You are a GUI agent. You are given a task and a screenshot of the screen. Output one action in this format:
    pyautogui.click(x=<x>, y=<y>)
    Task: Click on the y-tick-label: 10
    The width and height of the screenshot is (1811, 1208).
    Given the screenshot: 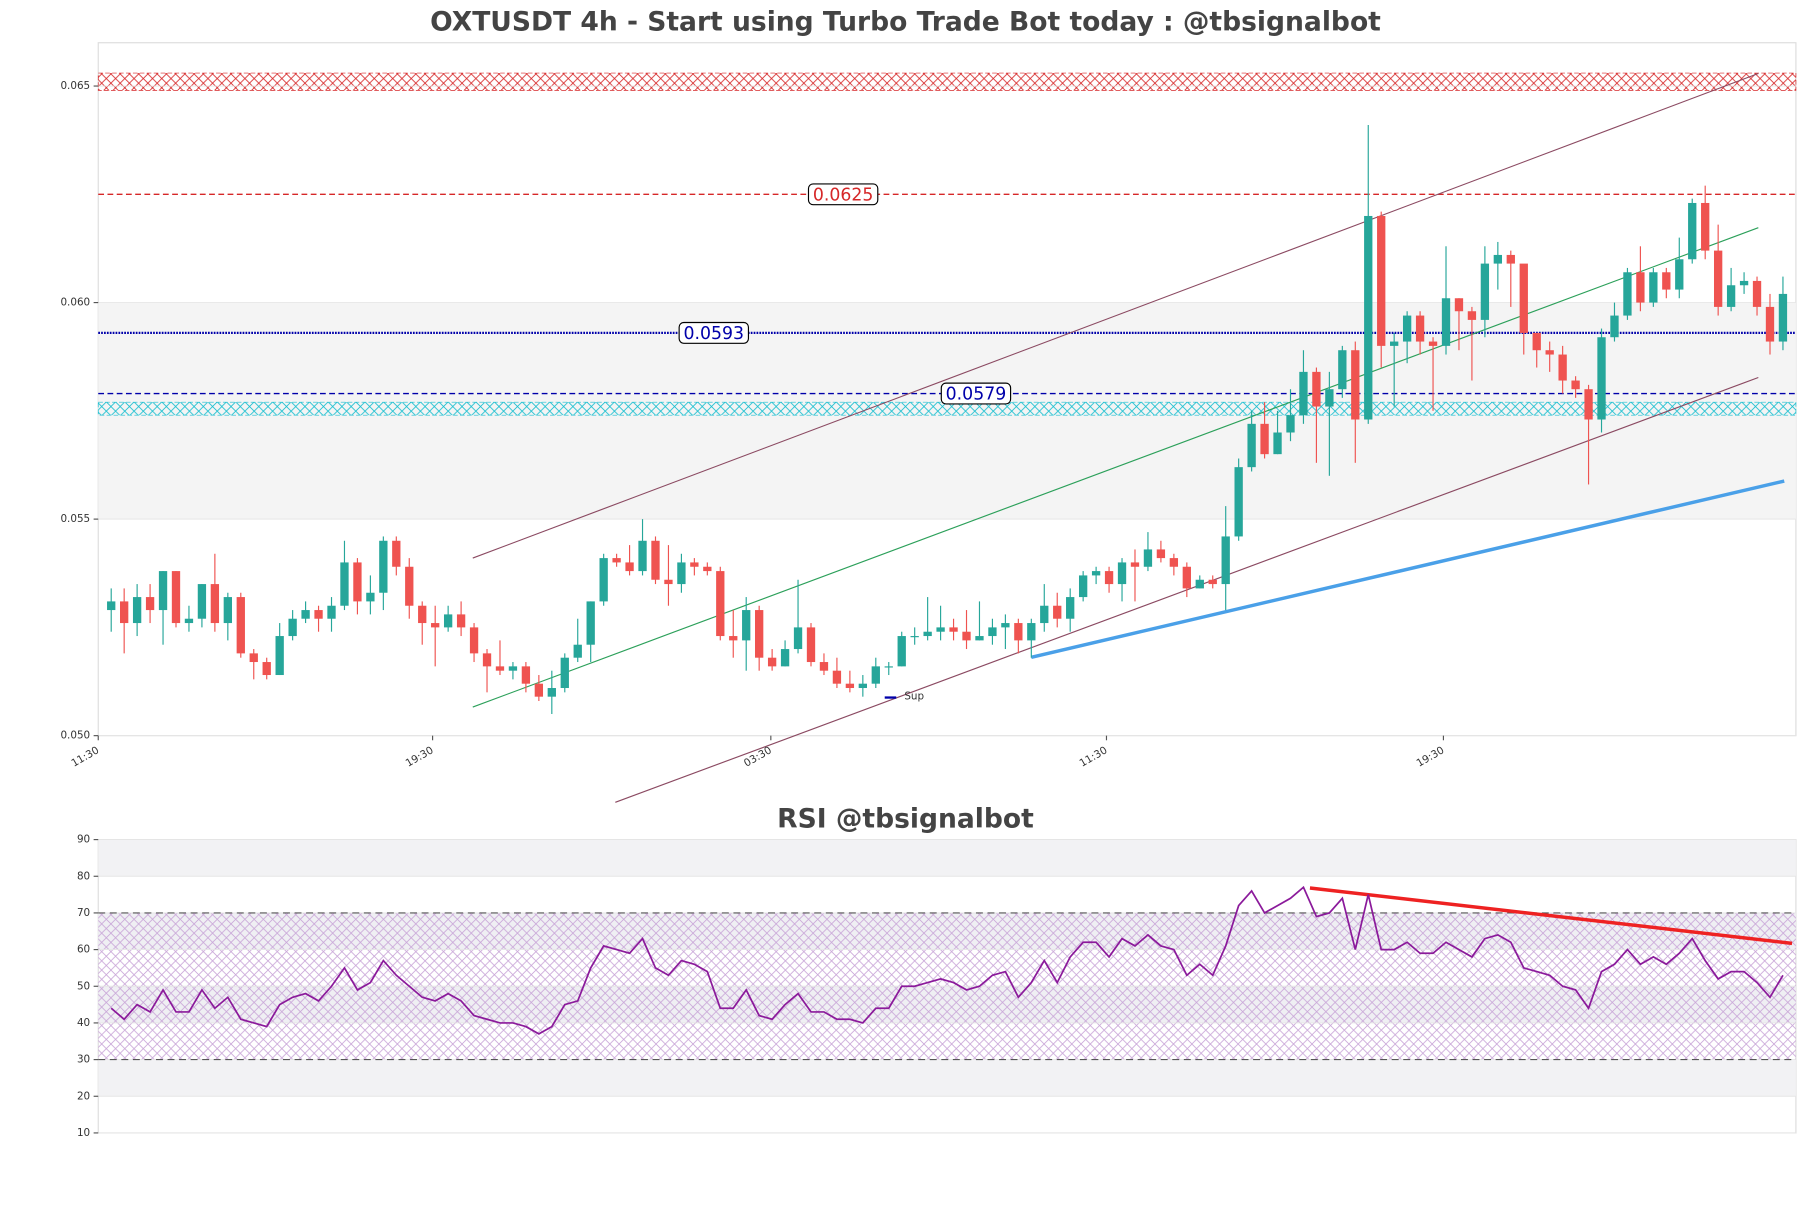 What is the action you would take?
    pyautogui.click(x=83, y=1133)
    